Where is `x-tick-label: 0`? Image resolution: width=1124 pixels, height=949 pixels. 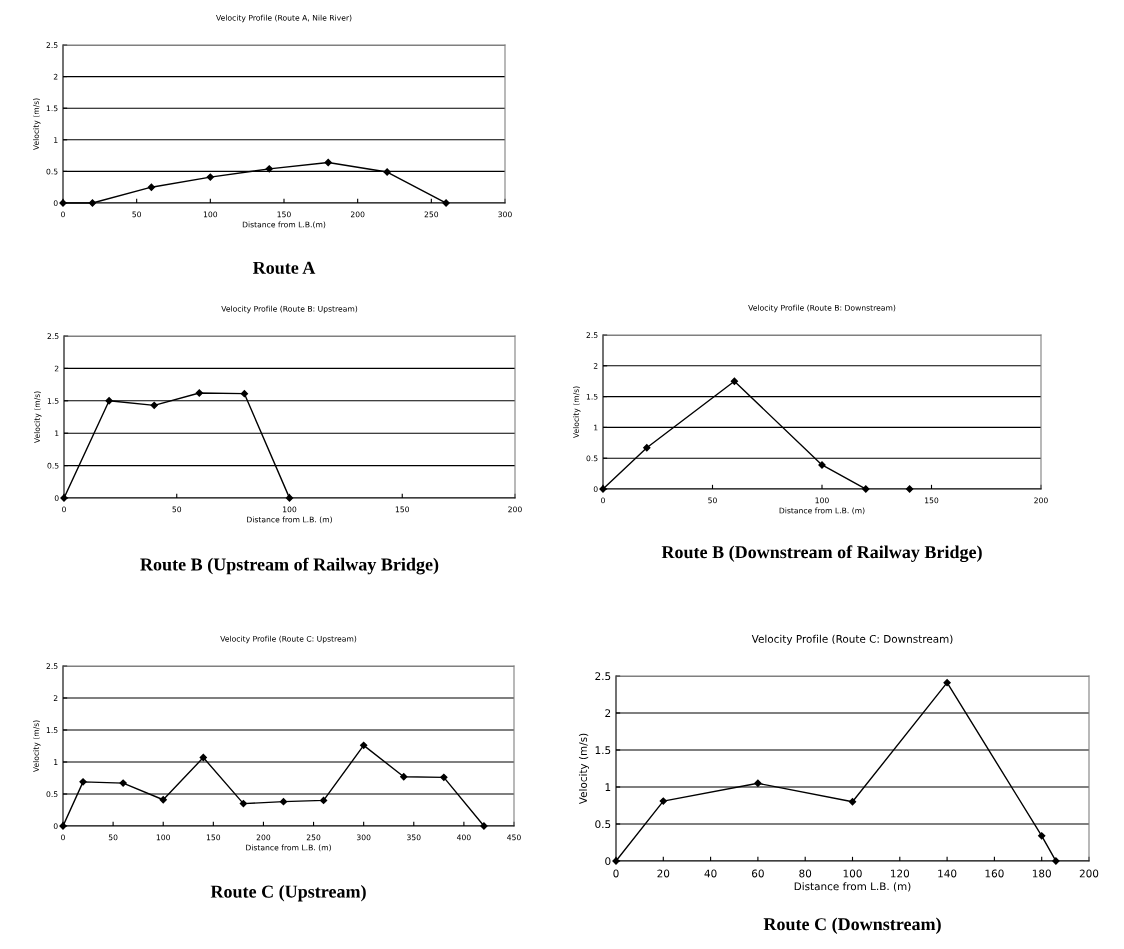
x-tick-label: 0 is located at coordinates (616, 873).